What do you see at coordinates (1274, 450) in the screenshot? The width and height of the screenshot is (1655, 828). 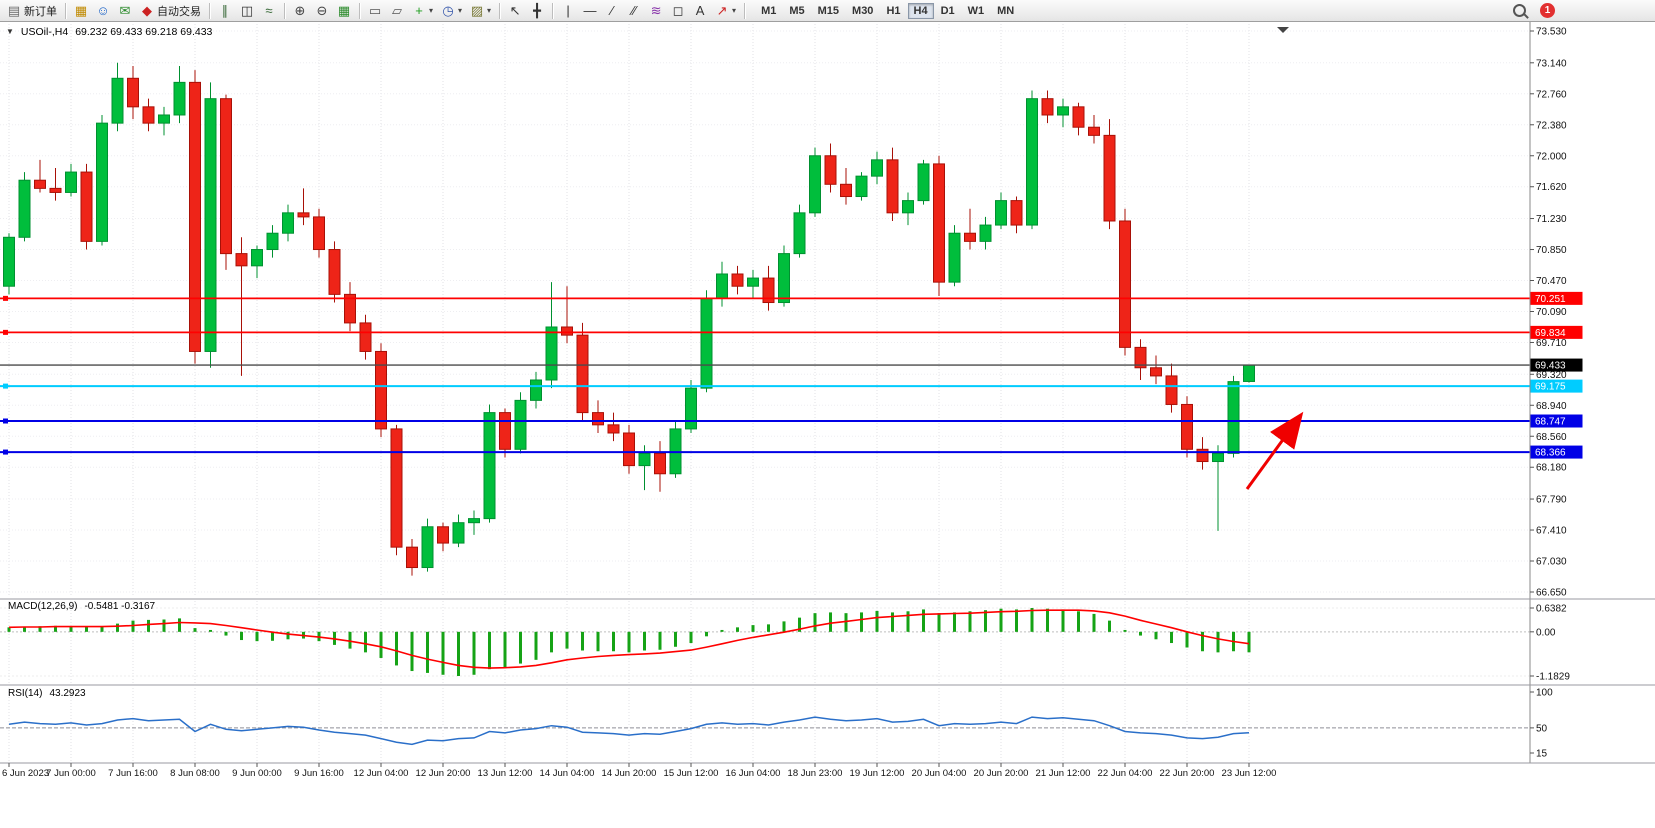 I see `trend-arrow` at bounding box center [1274, 450].